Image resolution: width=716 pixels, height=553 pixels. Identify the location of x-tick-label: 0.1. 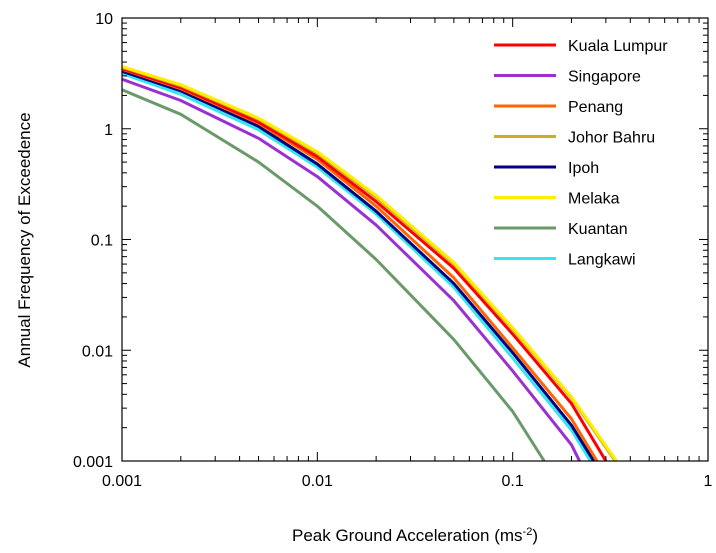
(513, 481).